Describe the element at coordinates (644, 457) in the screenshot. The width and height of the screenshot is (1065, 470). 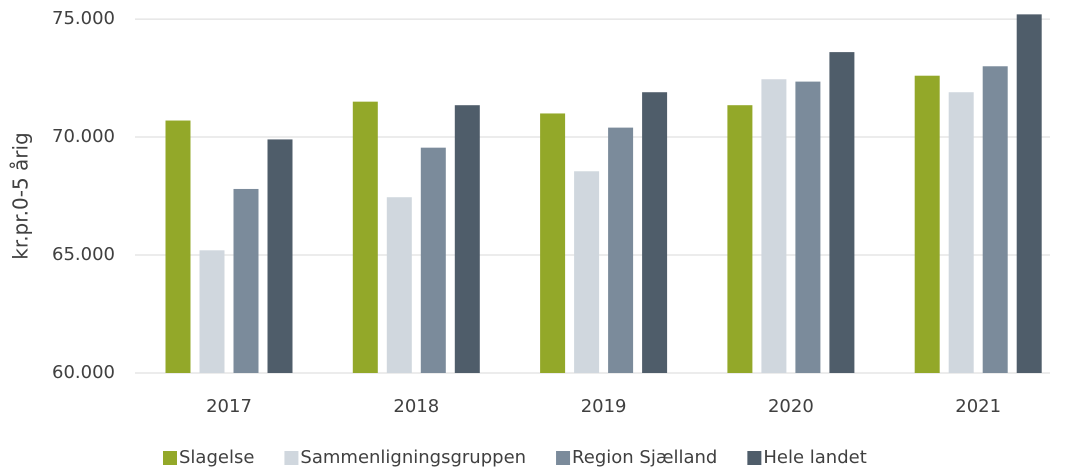
I see `legend-label: Region Sjælland` at that location.